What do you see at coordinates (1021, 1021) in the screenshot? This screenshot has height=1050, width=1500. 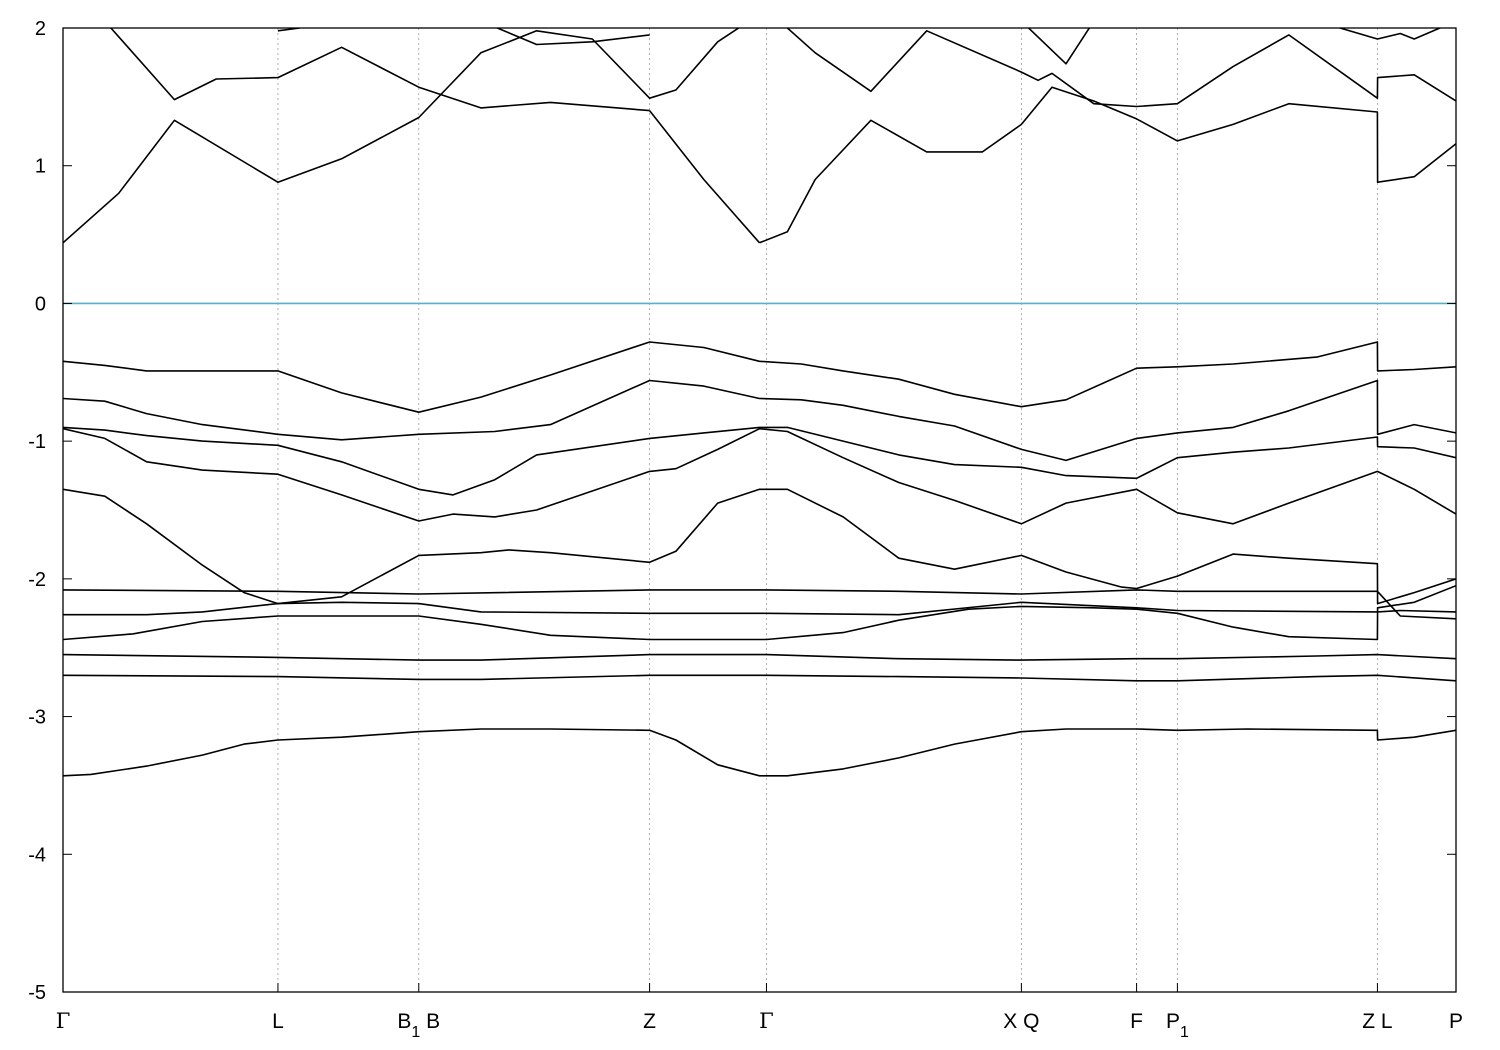 I see `xtick-label-xq: X Q` at bounding box center [1021, 1021].